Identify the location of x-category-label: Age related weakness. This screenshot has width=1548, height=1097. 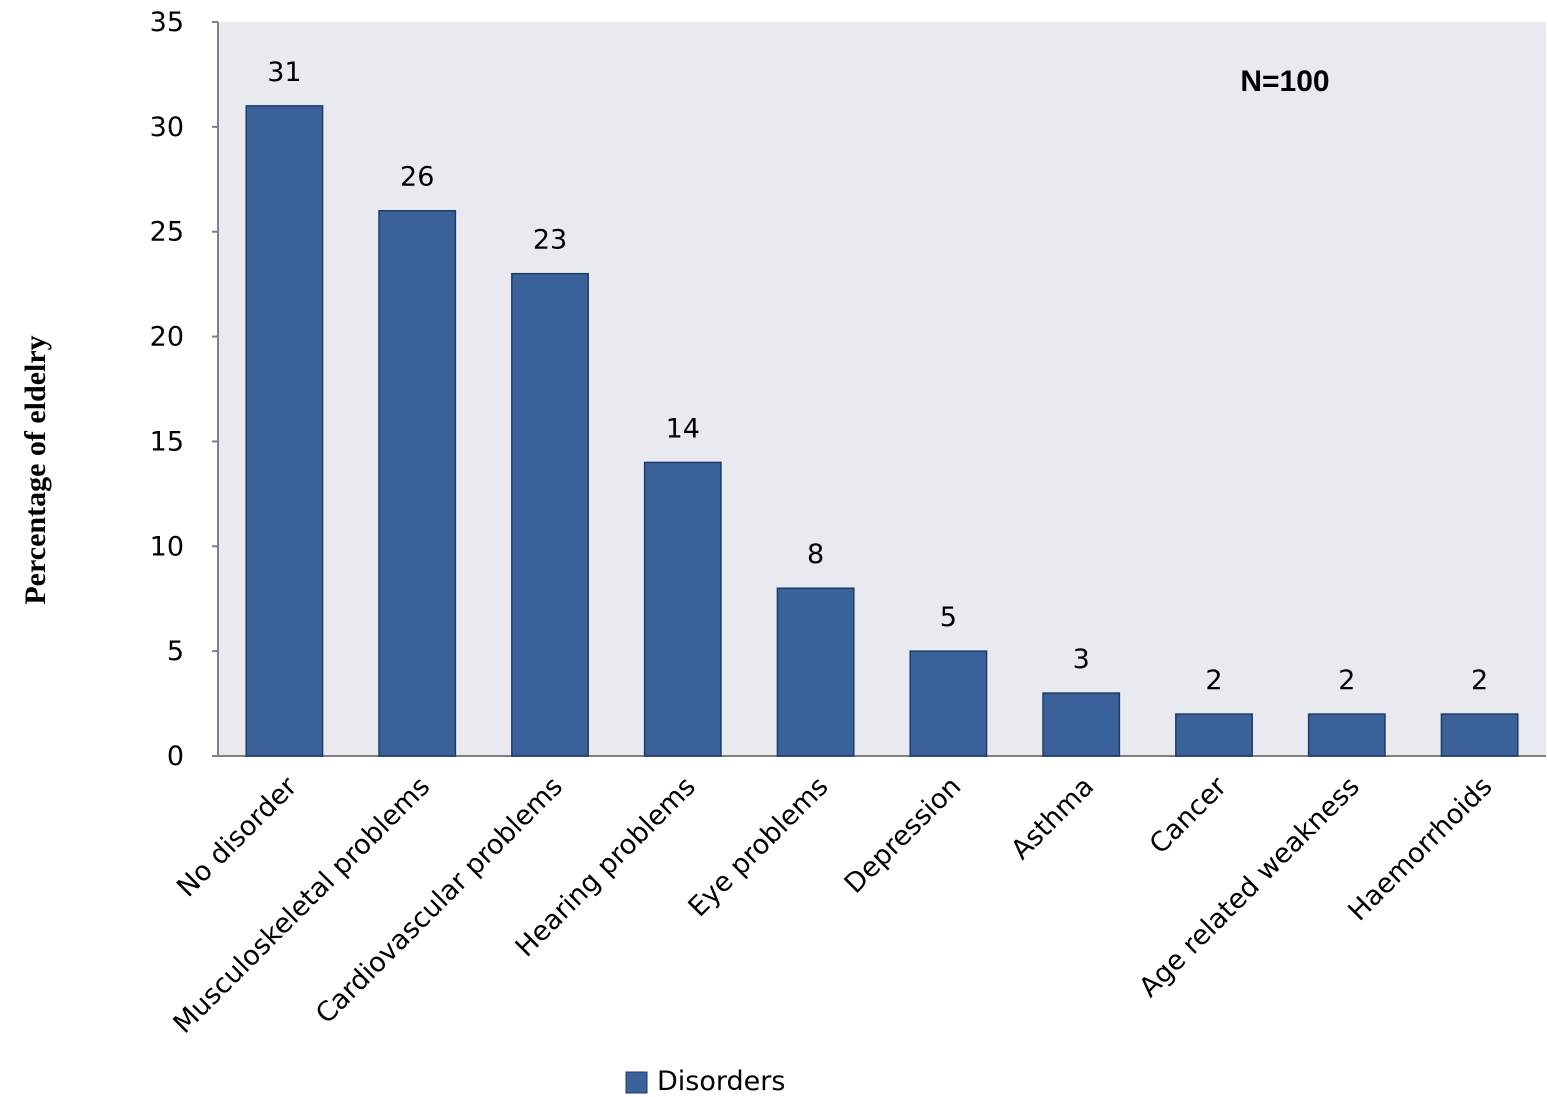
(1249, 887).